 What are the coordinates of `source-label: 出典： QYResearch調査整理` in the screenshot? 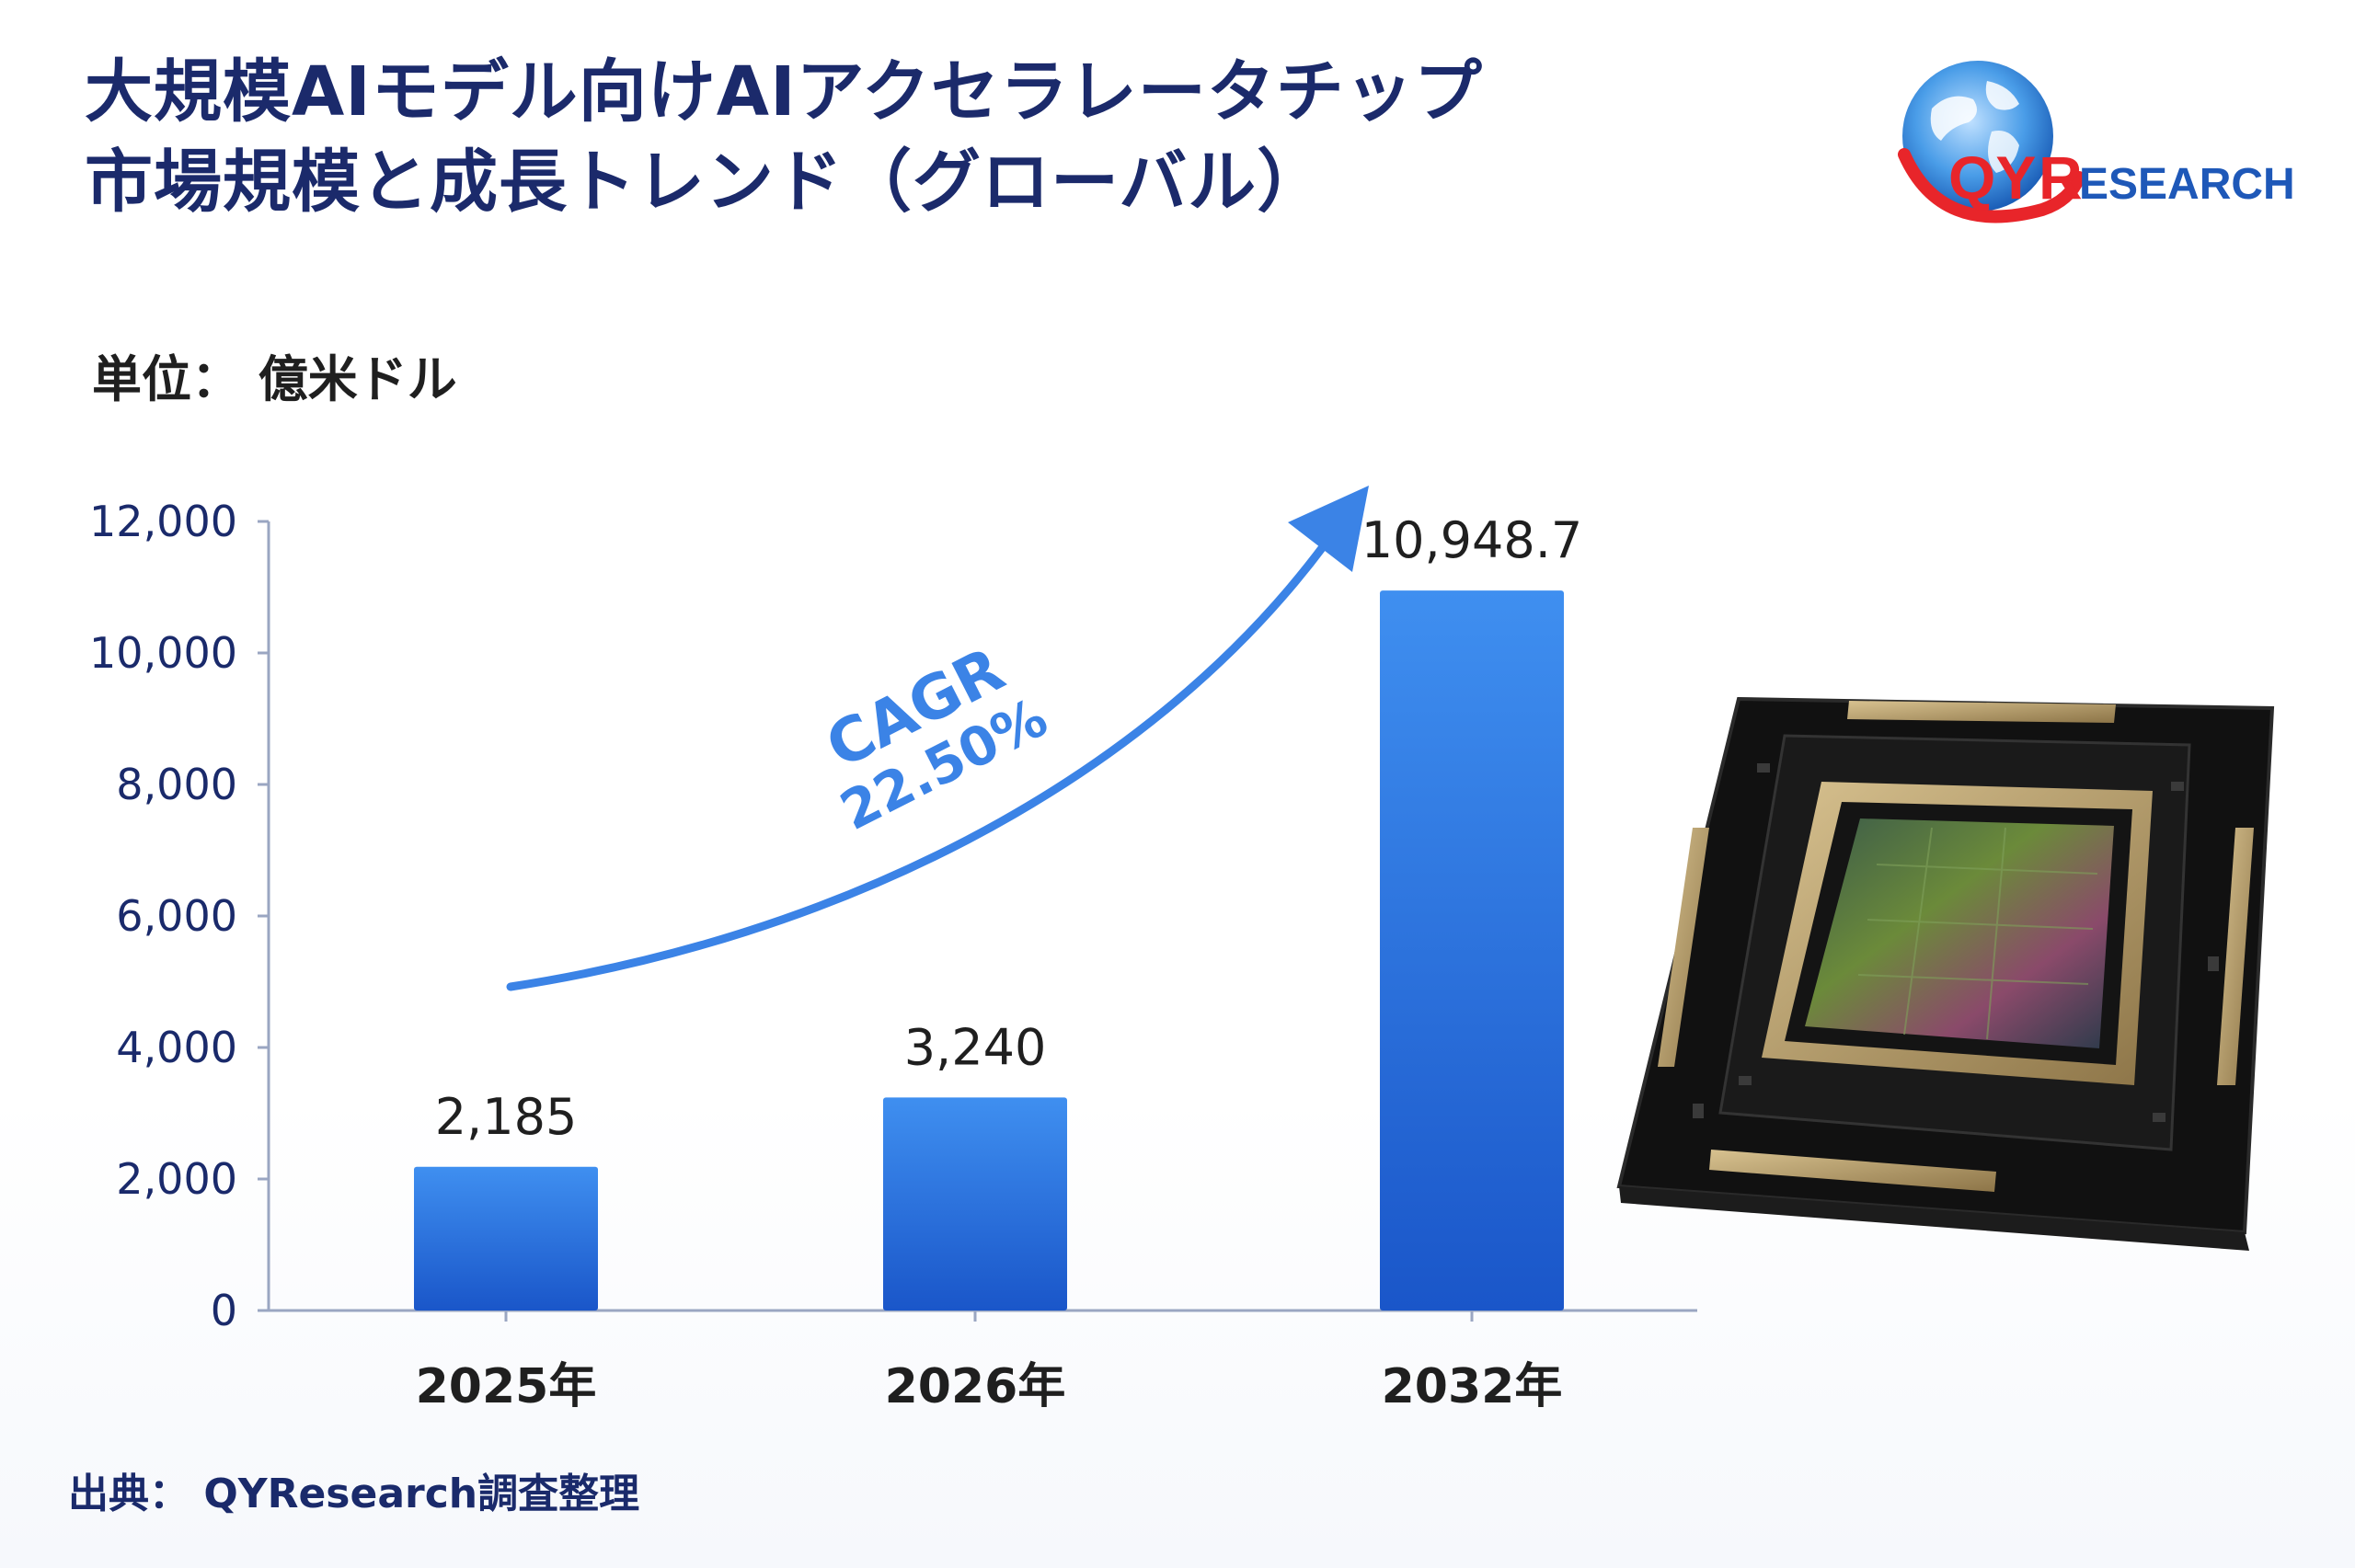 It's located at (354, 1494).